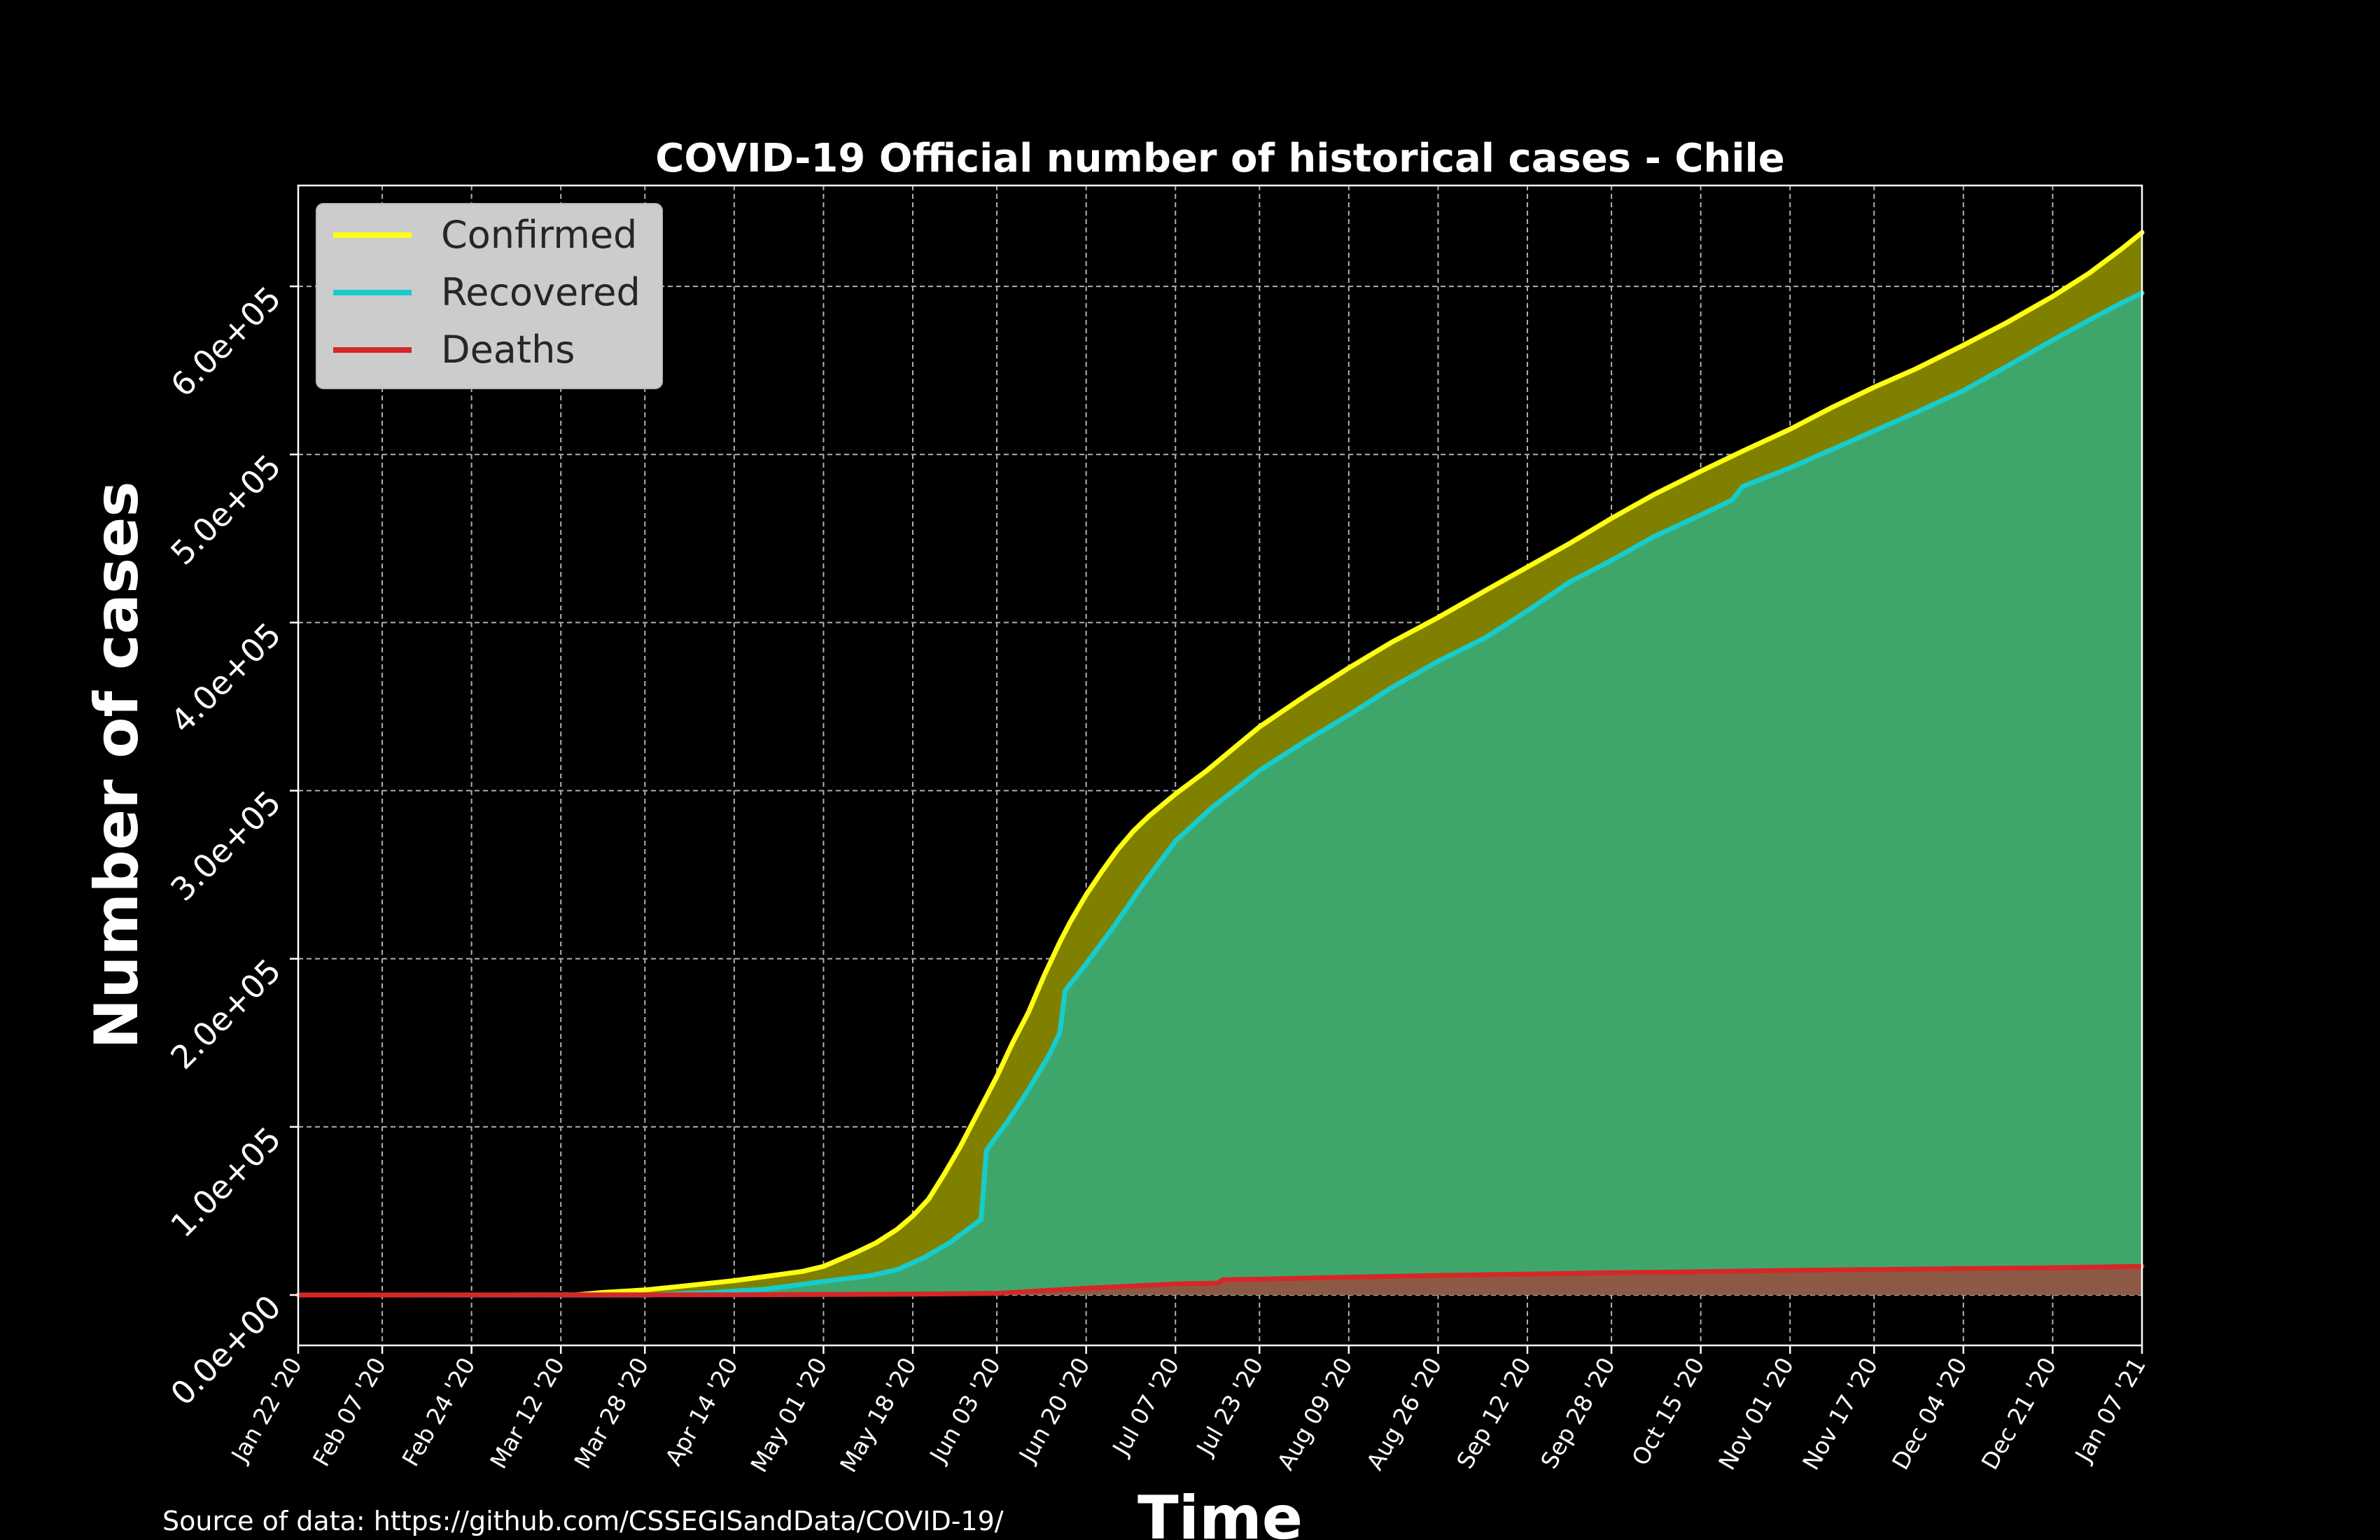 Image resolution: width=2380 pixels, height=1540 pixels. What do you see at coordinates (225, 1014) in the screenshot?
I see `y-tick-label: 2.0e+05` at bounding box center [225, 1014].